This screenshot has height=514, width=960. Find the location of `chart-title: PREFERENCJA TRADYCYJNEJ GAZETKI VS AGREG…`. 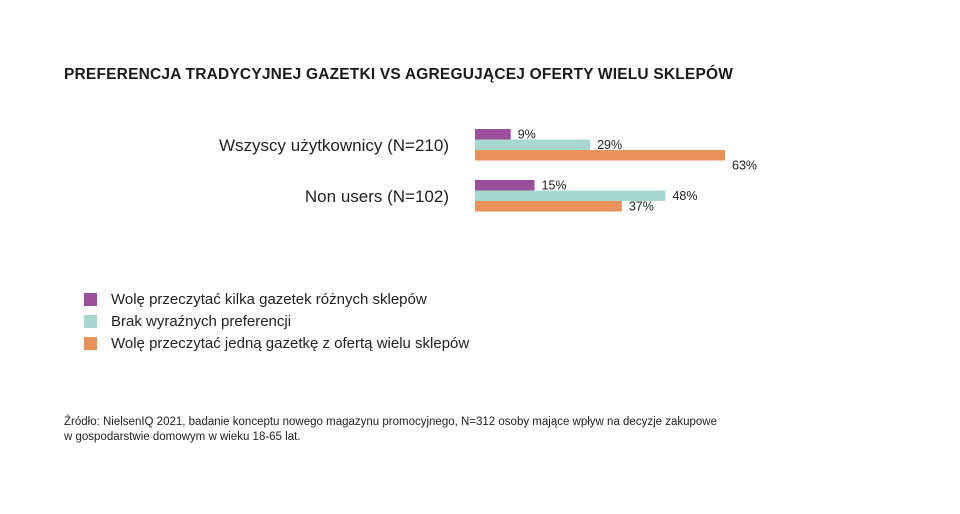

chart-title: PREFERENCJA TRADYCYJNEJ GAZETKI VS AGREG… is located at coordinates (399, 74).